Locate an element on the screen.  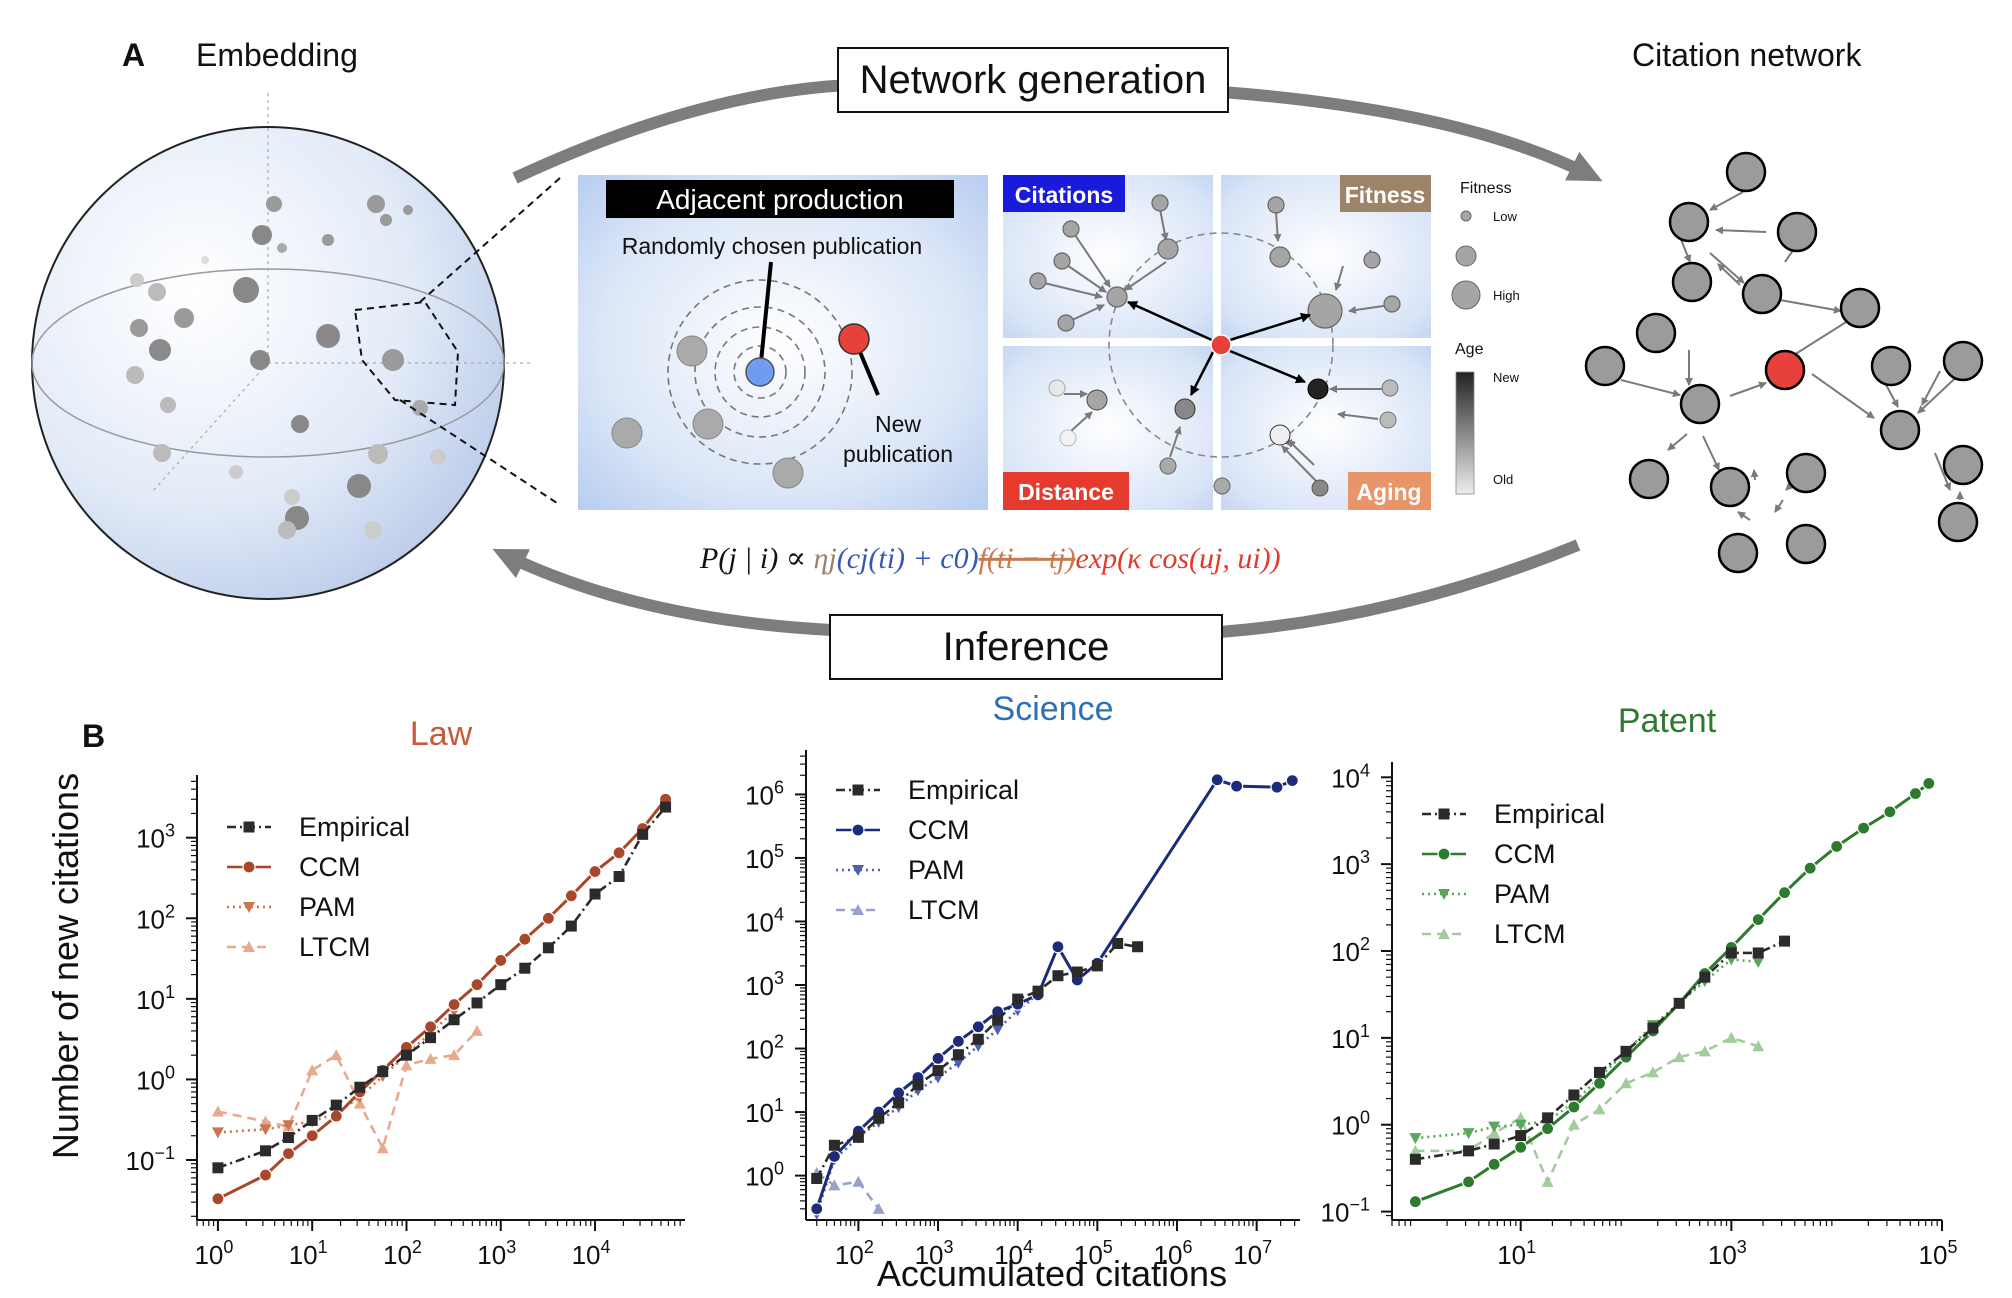
citation-network-title: Citation network is located at coordinates (1747, 55).